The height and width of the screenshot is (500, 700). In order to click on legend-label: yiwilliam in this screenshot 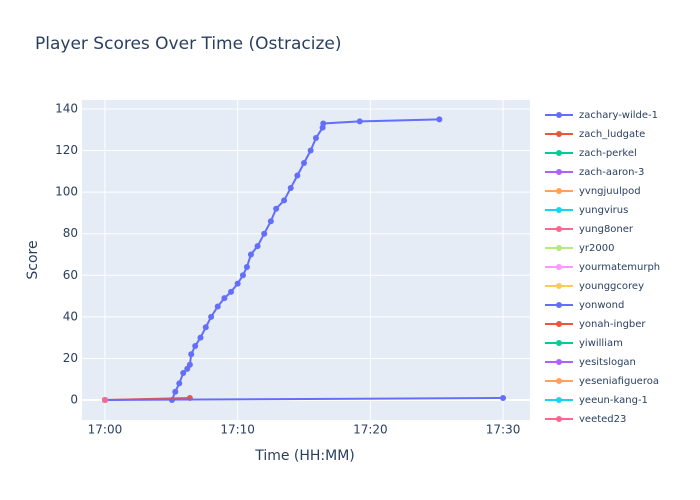, I will do `click(601, 343)`.